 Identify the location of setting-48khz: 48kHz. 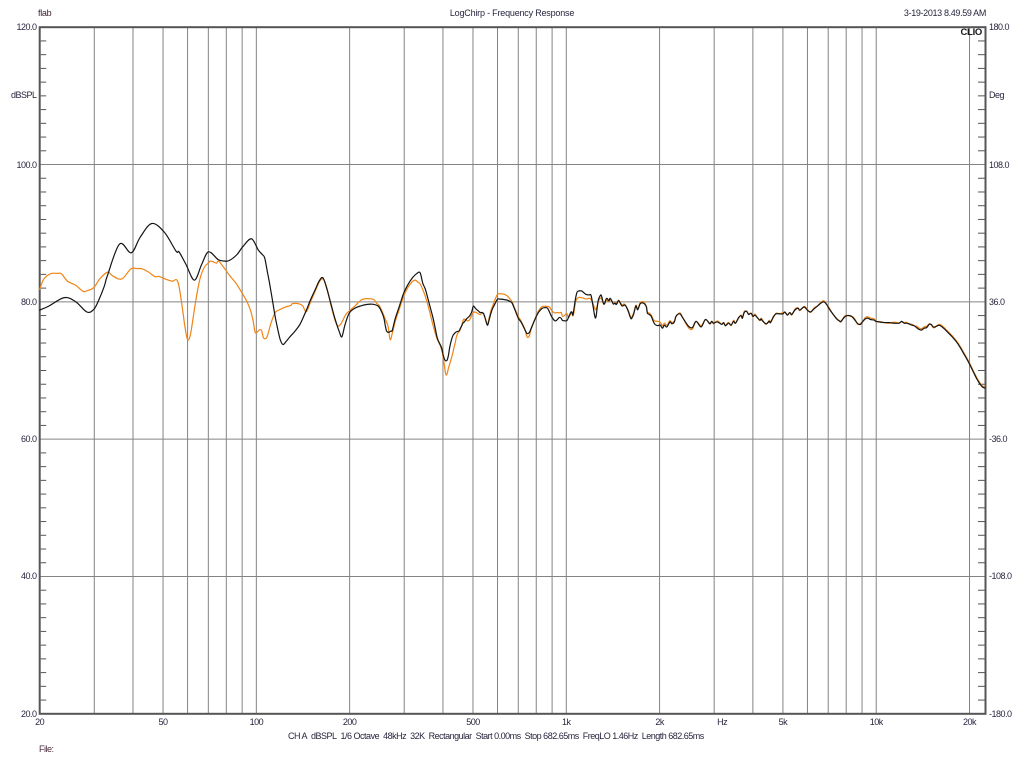
(395, 735).